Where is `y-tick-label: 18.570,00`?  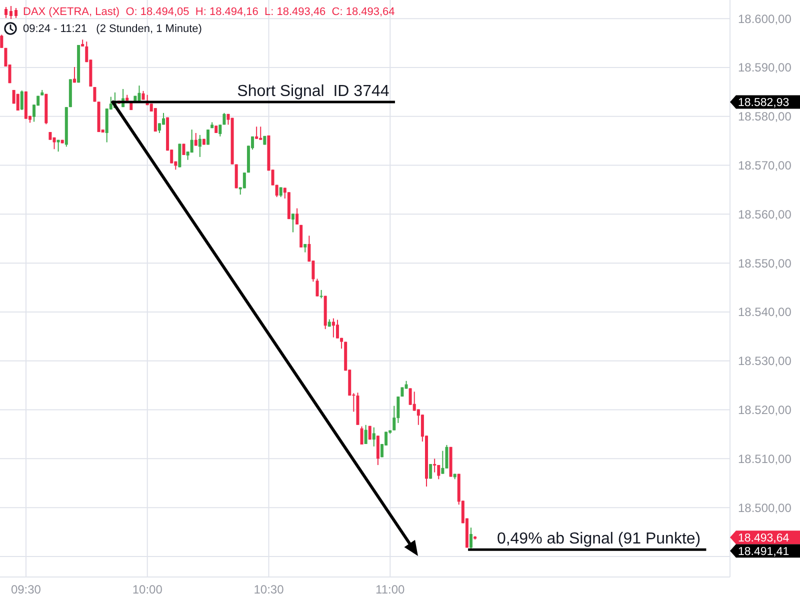 y-tick-label: 18.570,00 is located at coordinates (765, 165).